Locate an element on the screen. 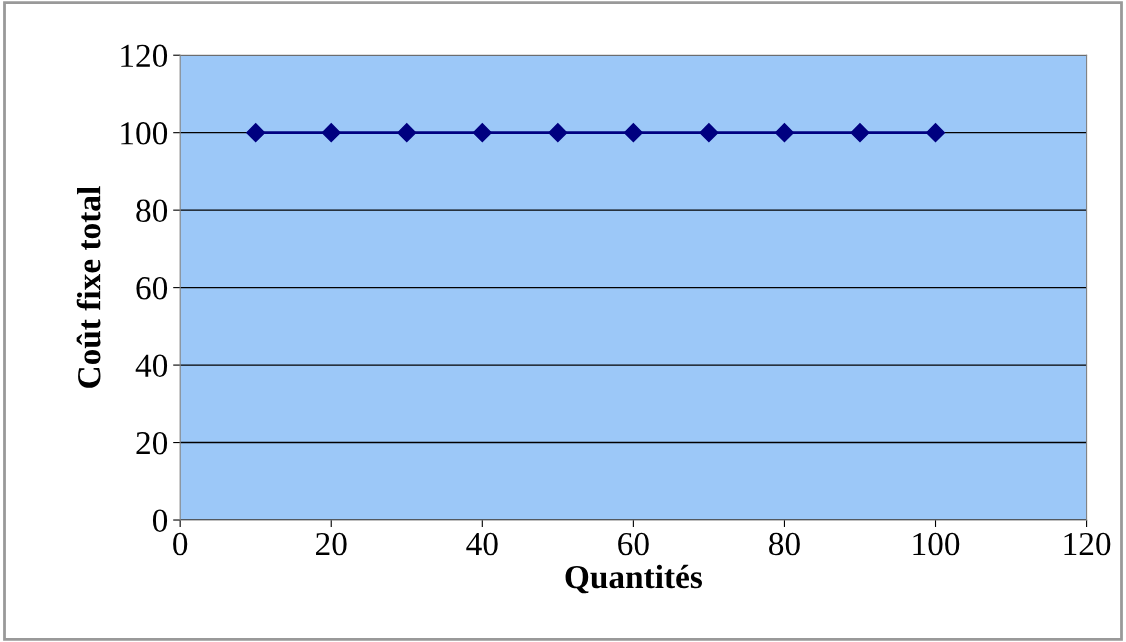 This screenshot has height=642, width=1126. y-tick-label: 60 is located at coordinates (152, 288).